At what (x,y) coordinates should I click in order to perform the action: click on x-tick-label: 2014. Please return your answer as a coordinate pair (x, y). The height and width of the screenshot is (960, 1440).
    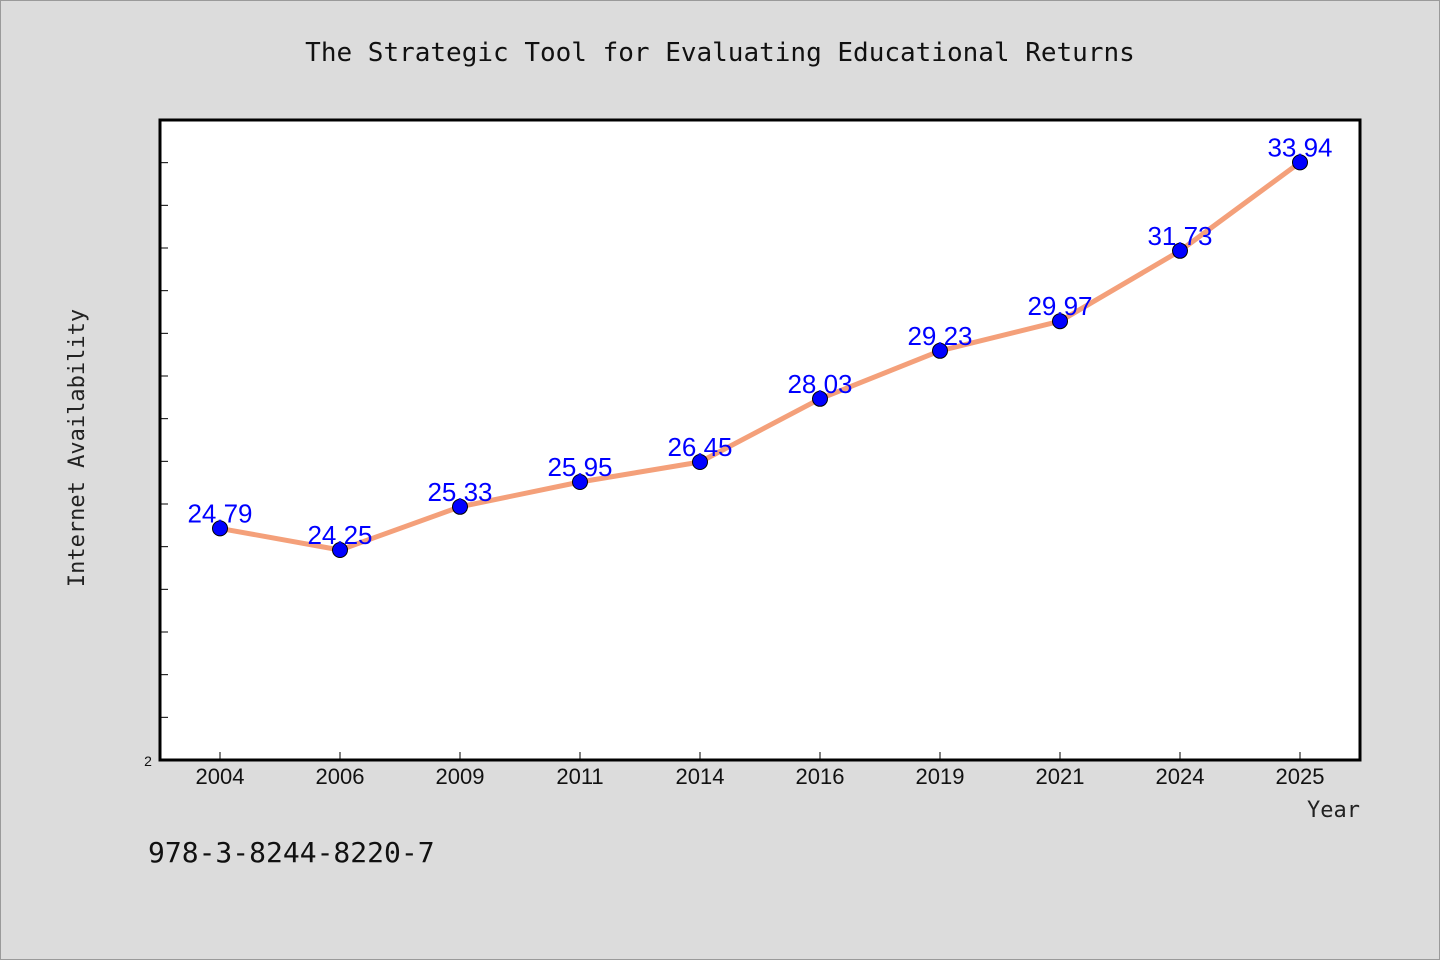
    Looking at the image, I should click on (700, 776).